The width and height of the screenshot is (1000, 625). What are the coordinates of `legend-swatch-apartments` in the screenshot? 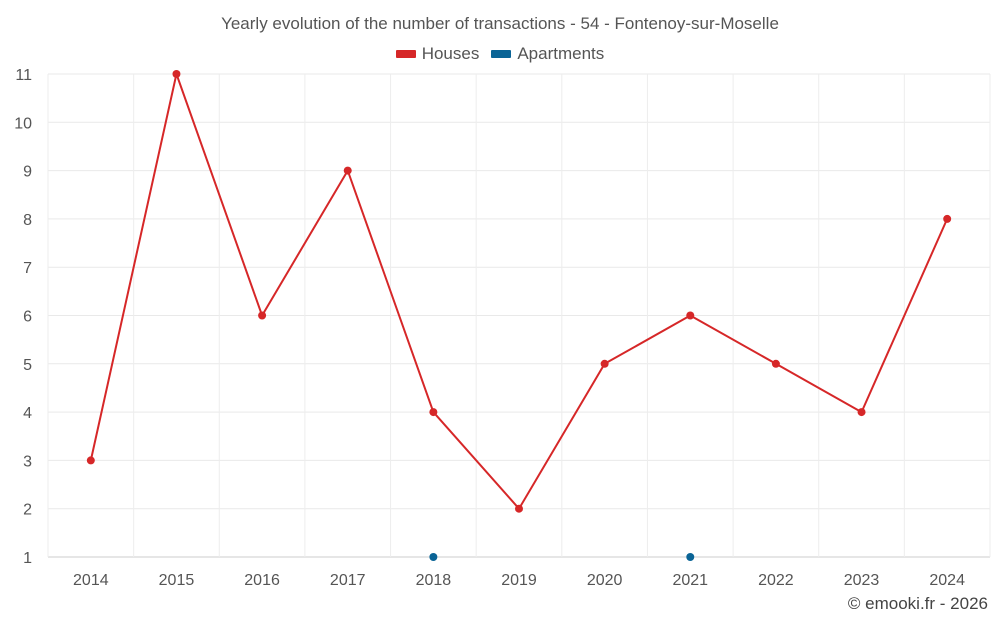 It's located at (501, 54).